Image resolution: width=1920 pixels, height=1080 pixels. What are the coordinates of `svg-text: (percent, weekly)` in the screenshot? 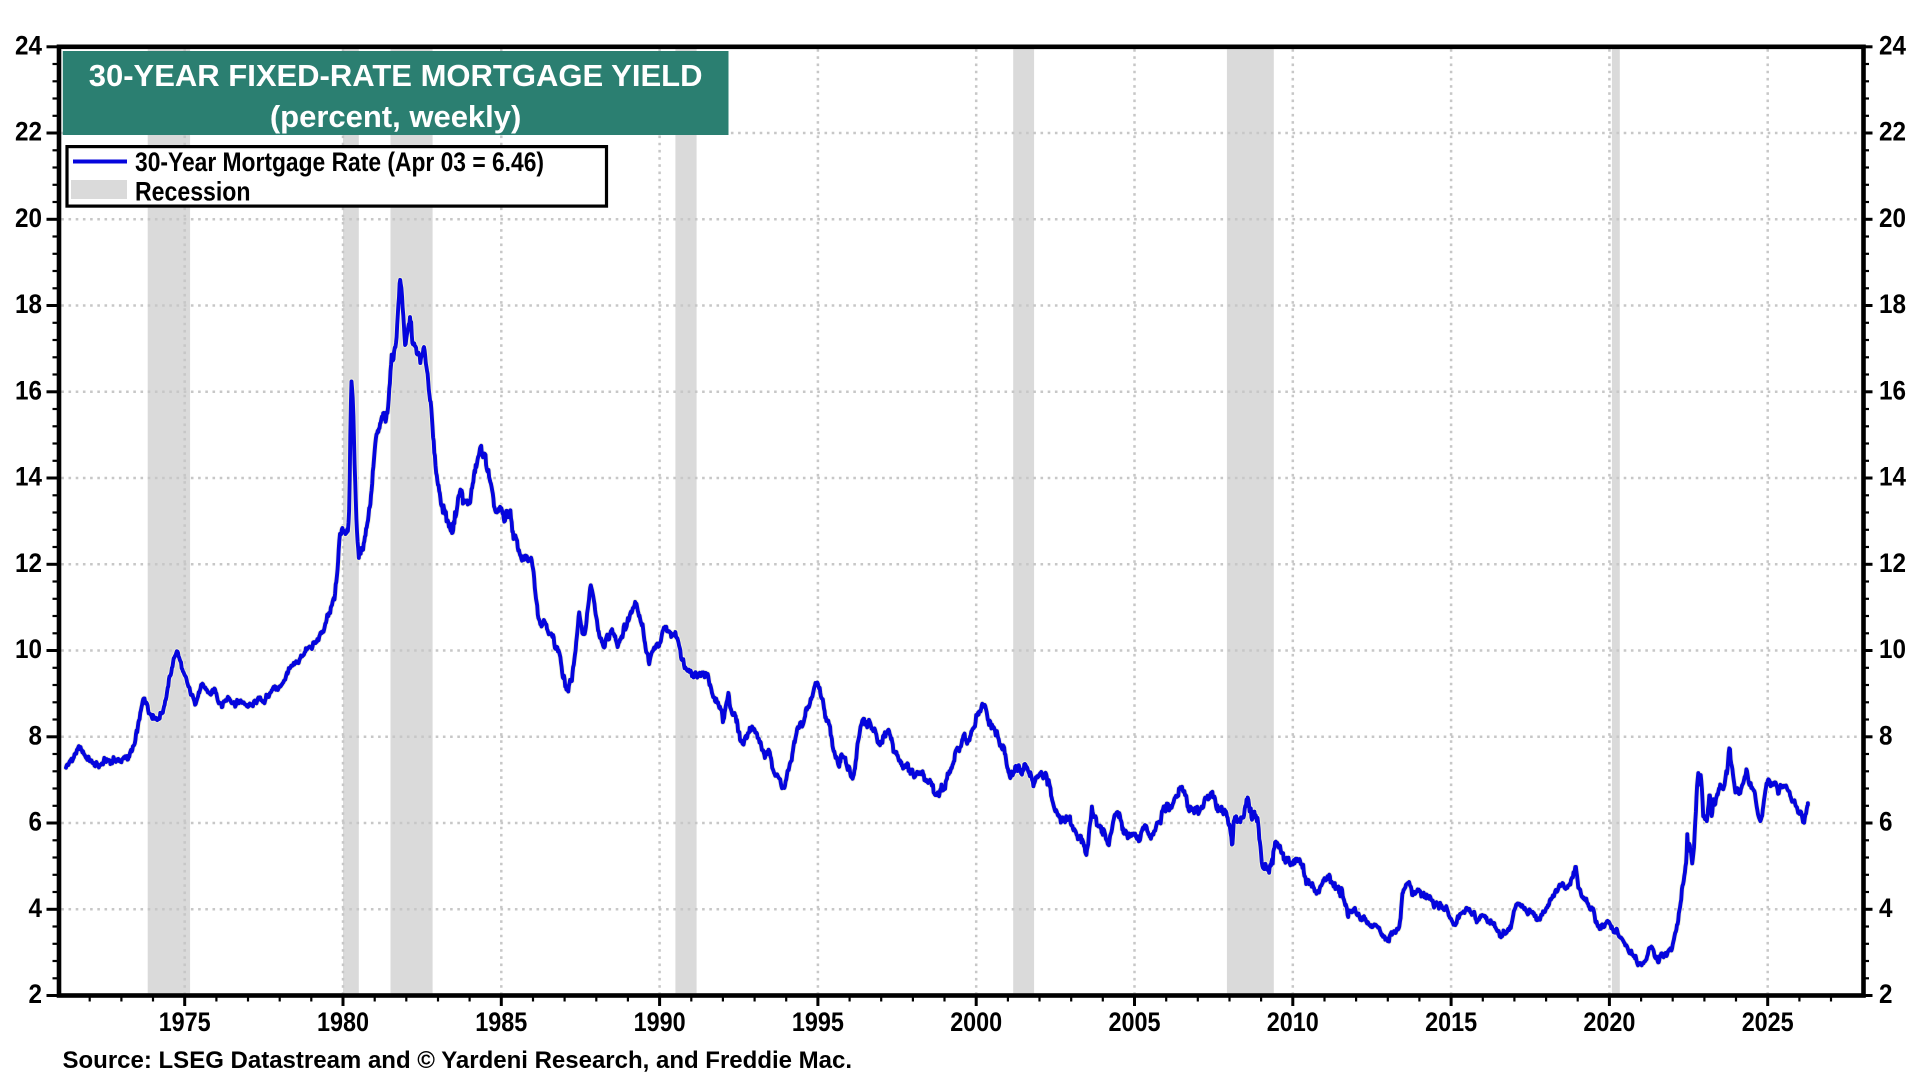 It's located at (396, 116).